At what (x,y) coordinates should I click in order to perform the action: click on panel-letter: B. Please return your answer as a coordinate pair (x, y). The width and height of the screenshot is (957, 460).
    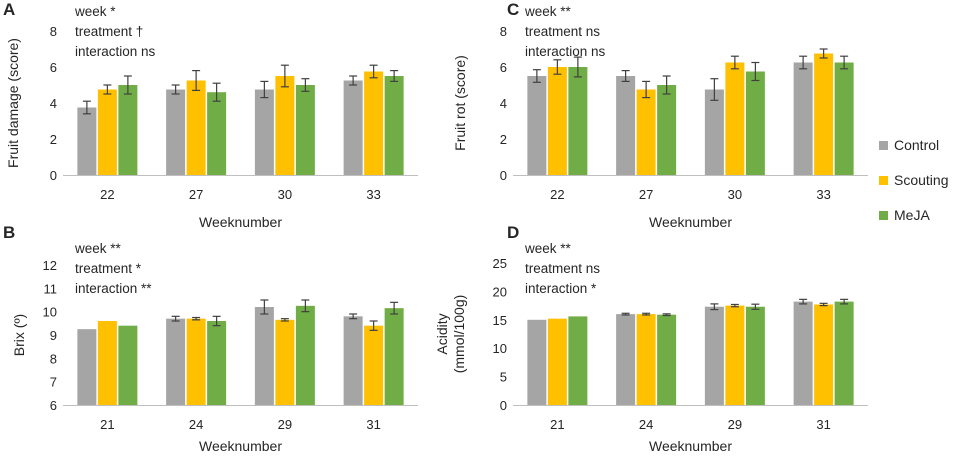
    Looking at the image, I should click on (9, 232).